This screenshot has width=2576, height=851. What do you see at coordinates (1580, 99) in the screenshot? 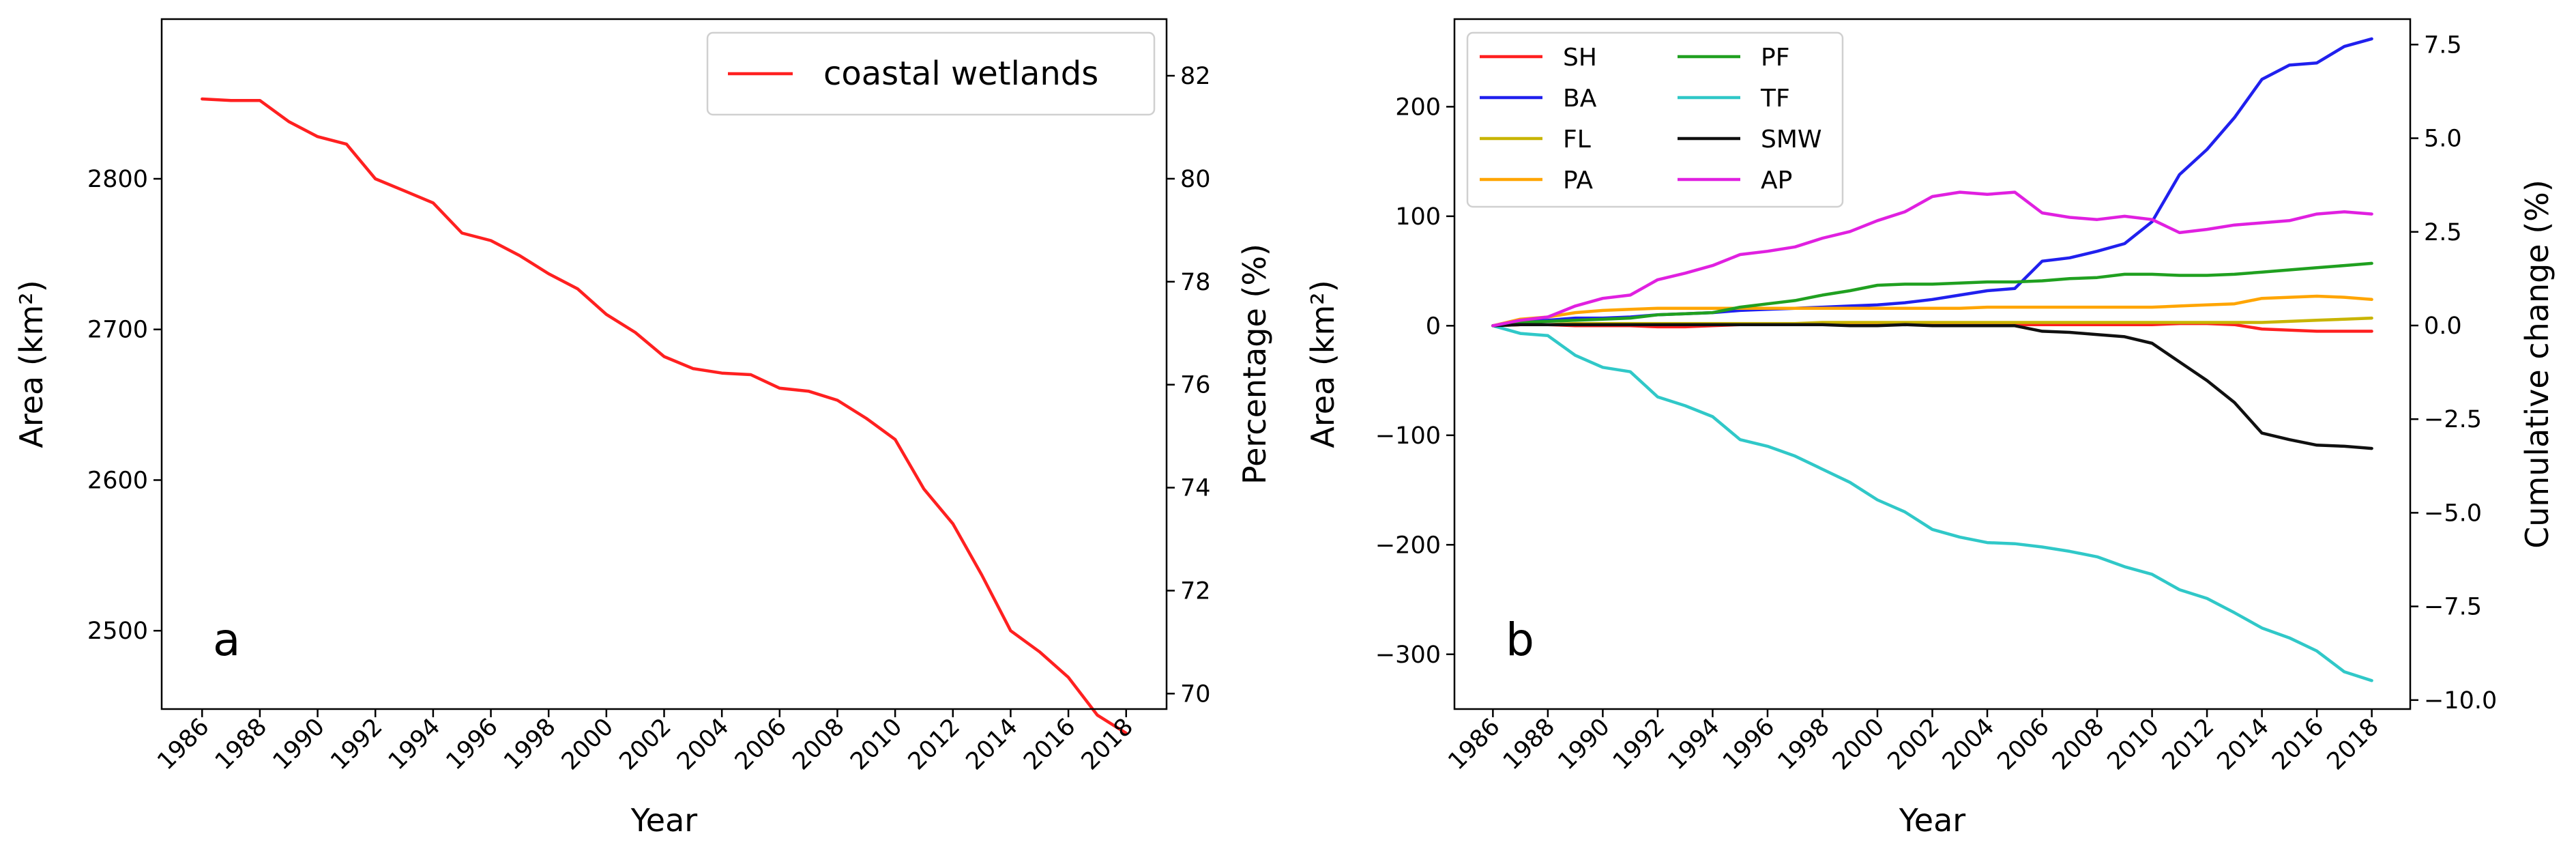
I see `legend-entry-label: BA` at bounding box center [1580, 99].